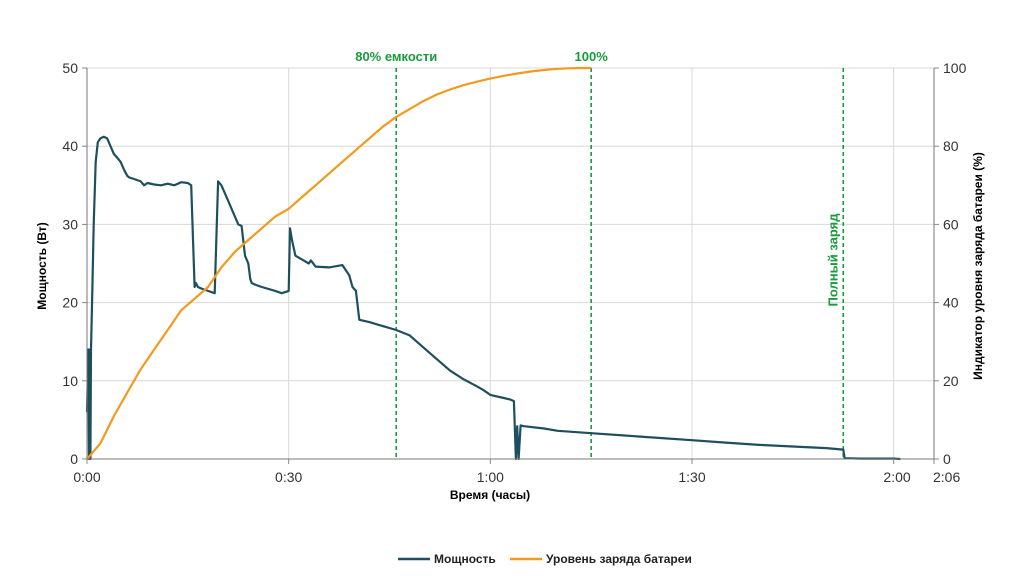 The width and height of the screenshot is (1024, 576). Describe the element at coordinates (896, 477) in the screenshot. I see `x-tick-label: 2:00` at that location.